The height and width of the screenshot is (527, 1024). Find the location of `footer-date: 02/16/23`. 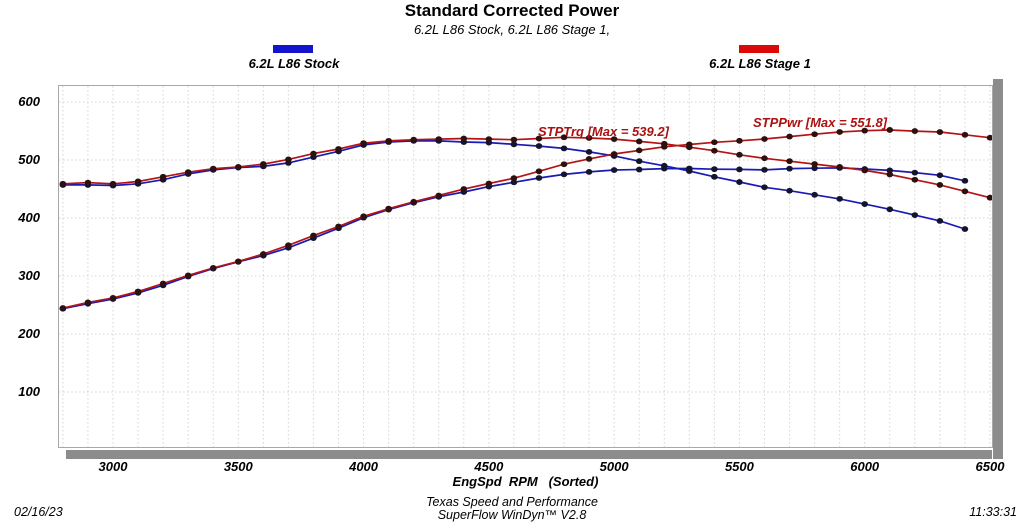

footer-date: 02/16/23 is located at coordinates (38, 512).